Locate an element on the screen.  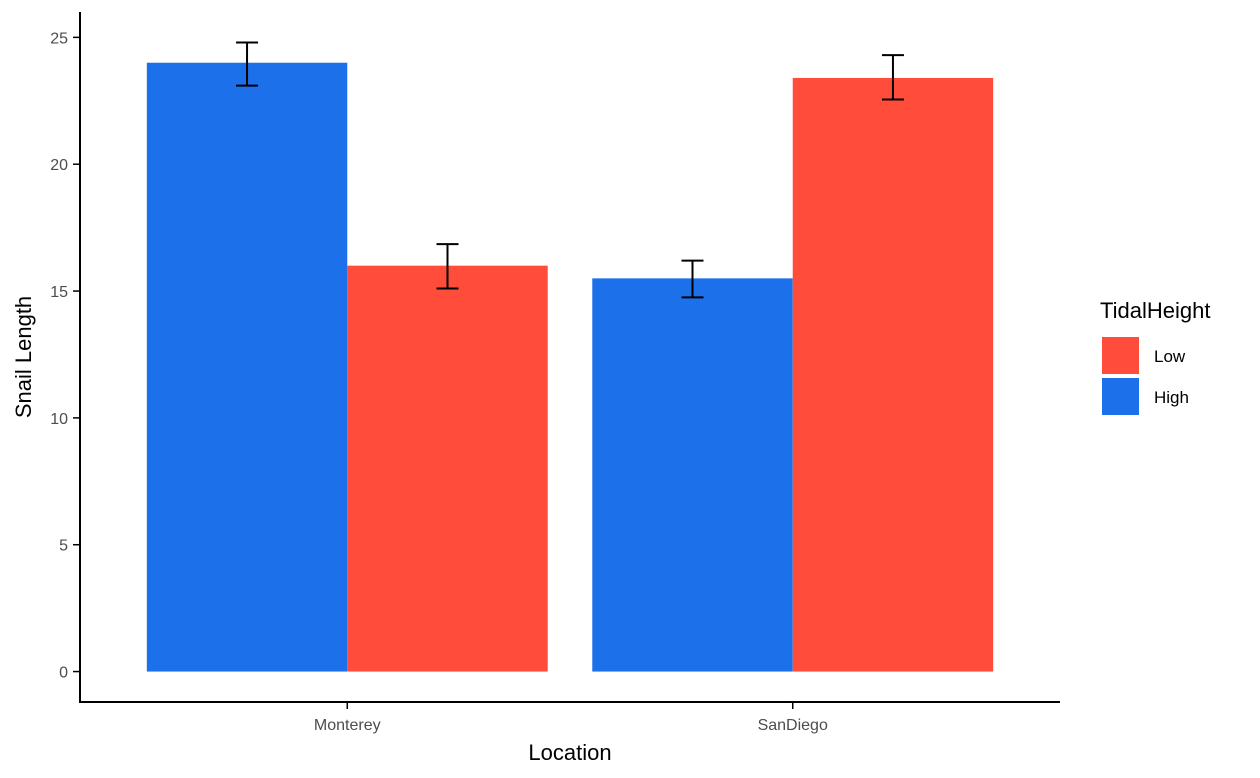
legend-key-low is located at coordinates (1120, 355).